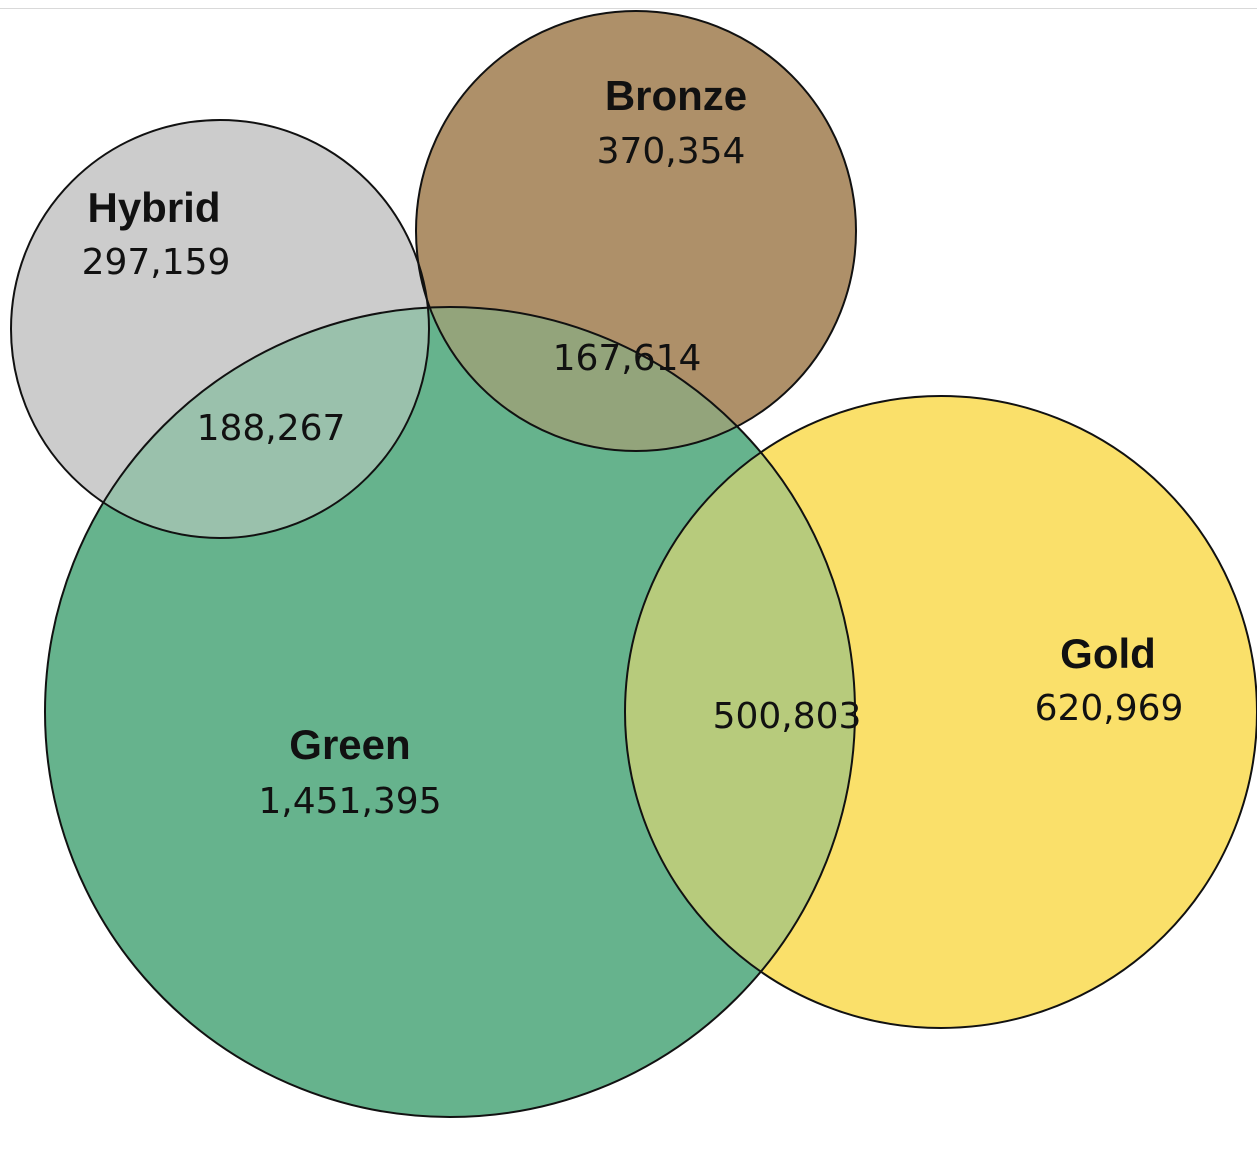  I want to click on gold-green-overlap-count: 500,803, so click(787, 716).